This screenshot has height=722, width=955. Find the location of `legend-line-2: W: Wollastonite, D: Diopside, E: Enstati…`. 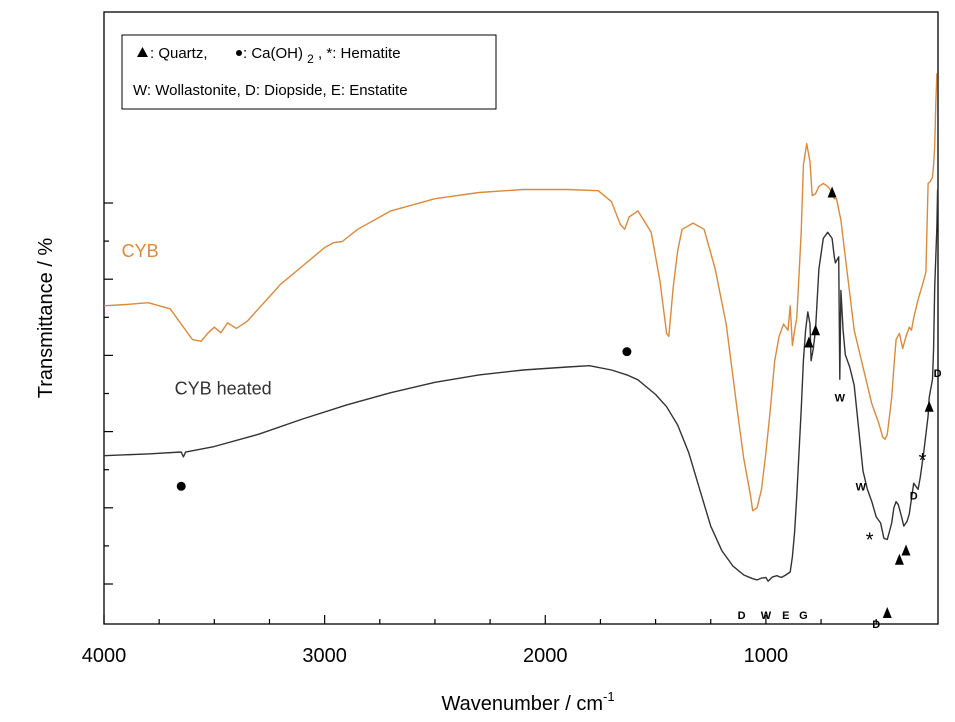

legend-line-2: W: Wollastonite, D: Diopside, E: Enstati… is located at coordinates (270, 90).